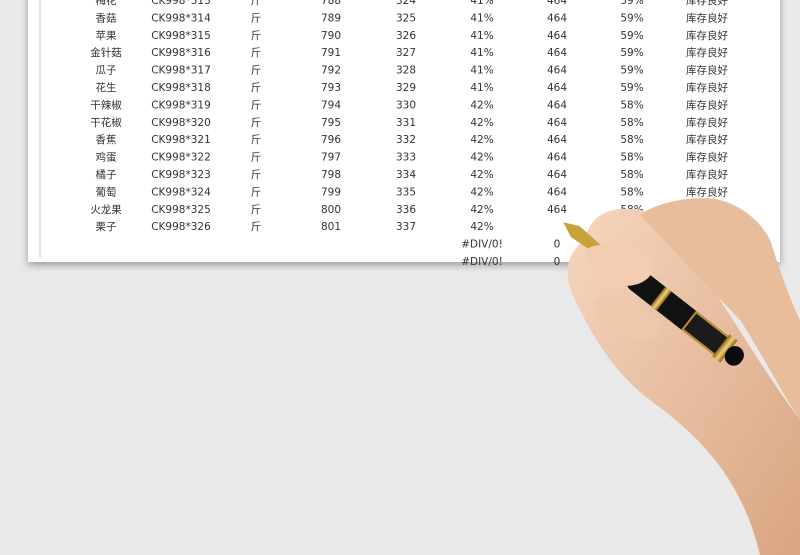 The height and width of the screenshot is (555, 800). Describe the element at coordinates (106, 17) in the screenshot. I see `cell-name: 香菇` at that location.